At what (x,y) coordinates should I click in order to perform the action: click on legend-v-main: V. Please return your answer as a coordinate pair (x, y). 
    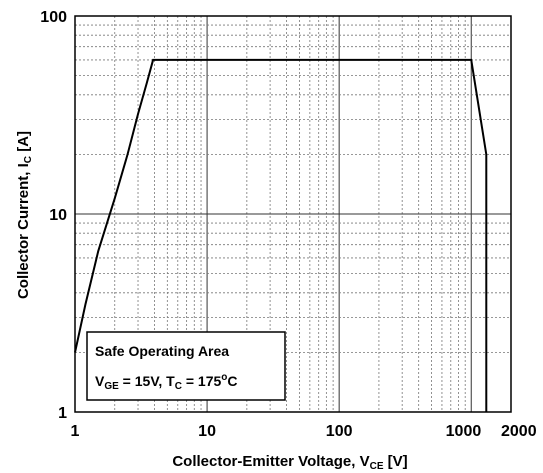
    Looking at the image, I should click on (100, 381).